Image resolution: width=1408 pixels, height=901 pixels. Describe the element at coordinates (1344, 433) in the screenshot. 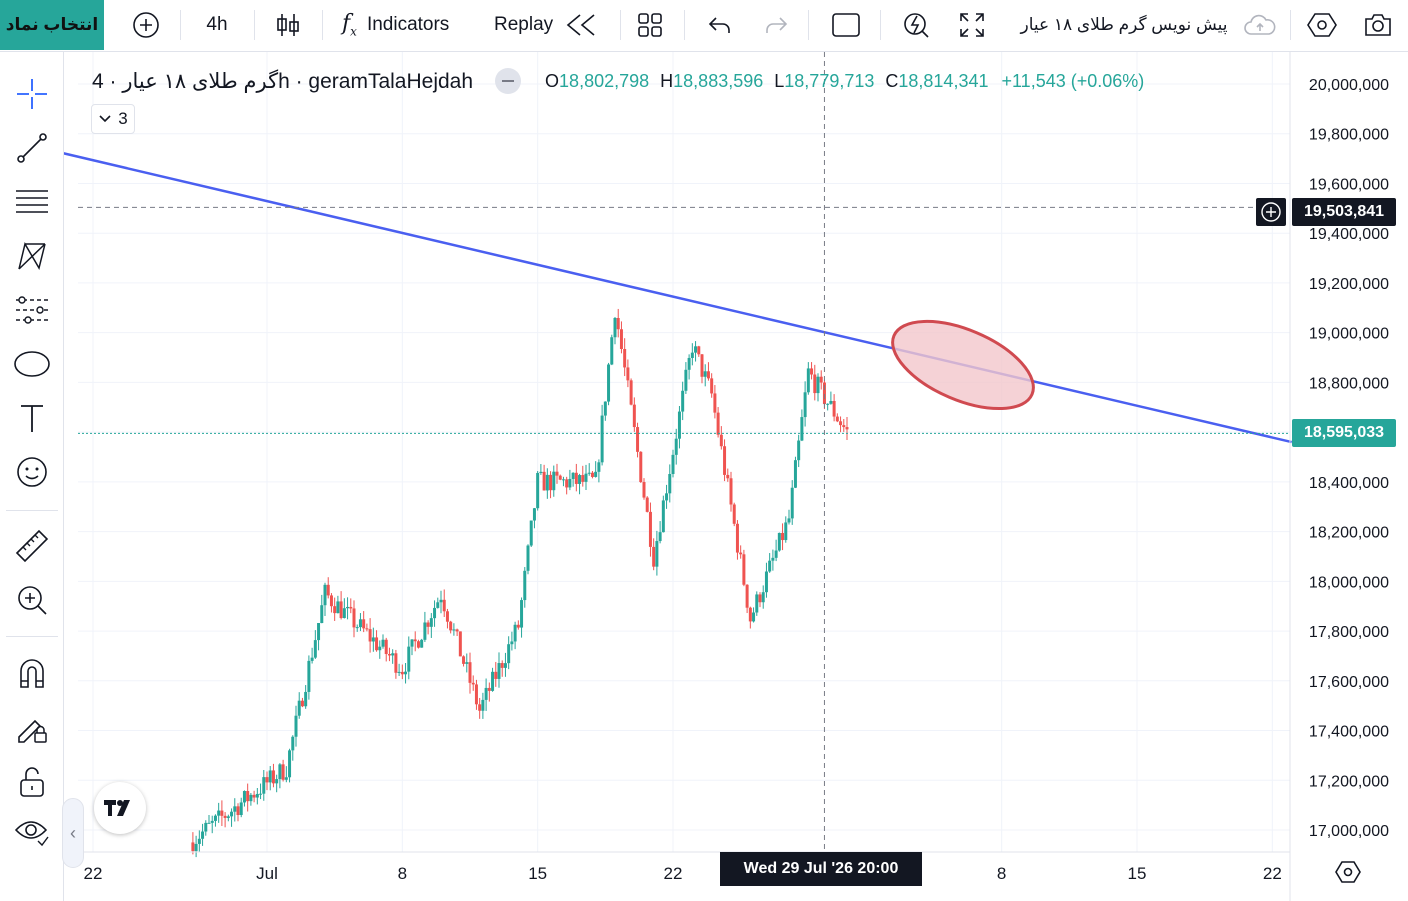

I see `last-price-label: 18,595,033` at that location.